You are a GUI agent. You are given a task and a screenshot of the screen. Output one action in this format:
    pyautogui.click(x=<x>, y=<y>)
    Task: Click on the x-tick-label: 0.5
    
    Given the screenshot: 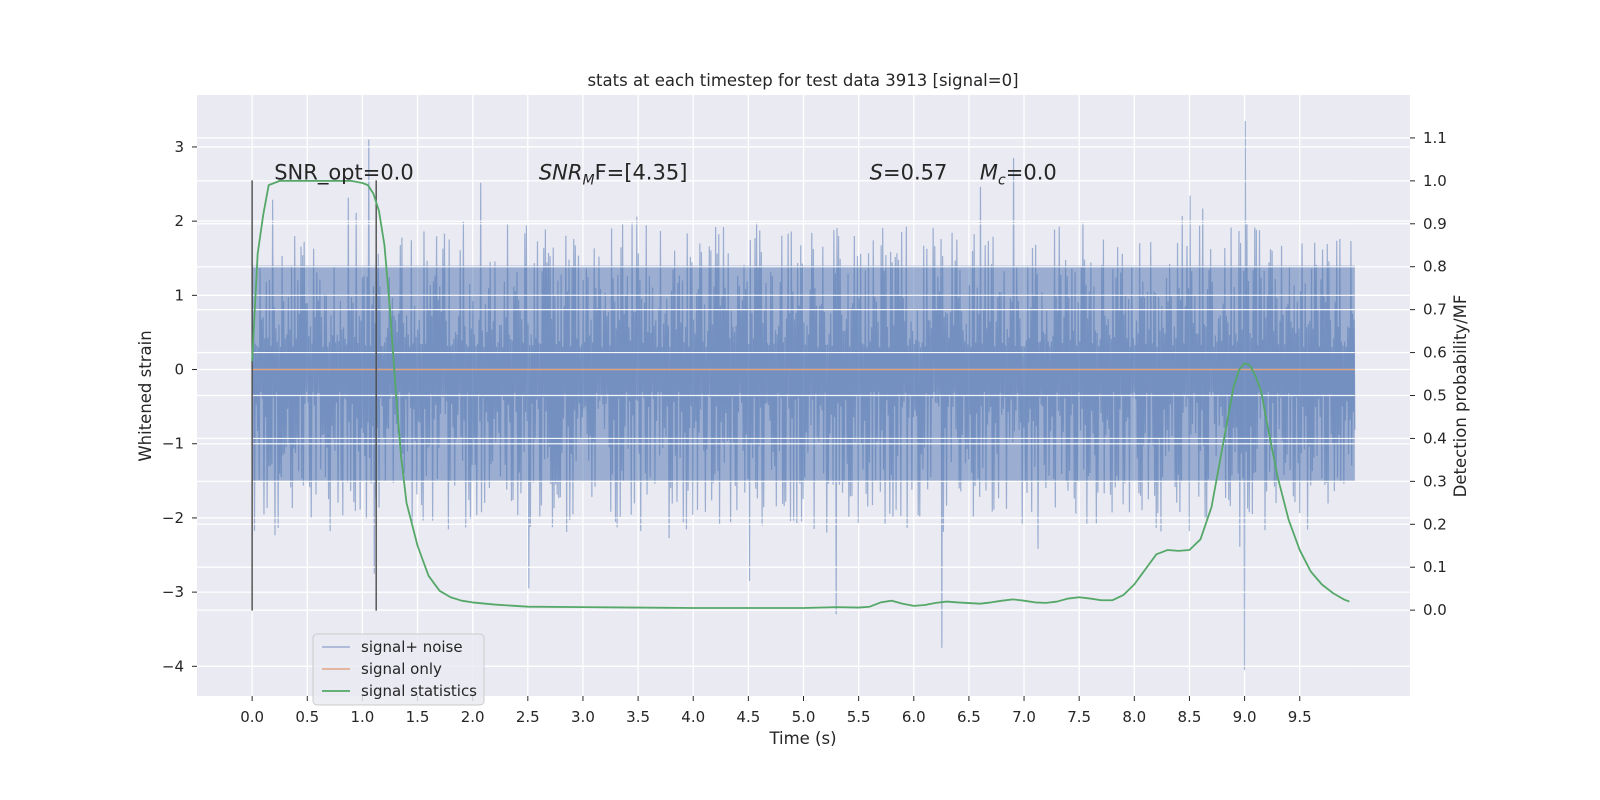 What is the action you would take?
    pyautogui.click(x=307, y=717)
    